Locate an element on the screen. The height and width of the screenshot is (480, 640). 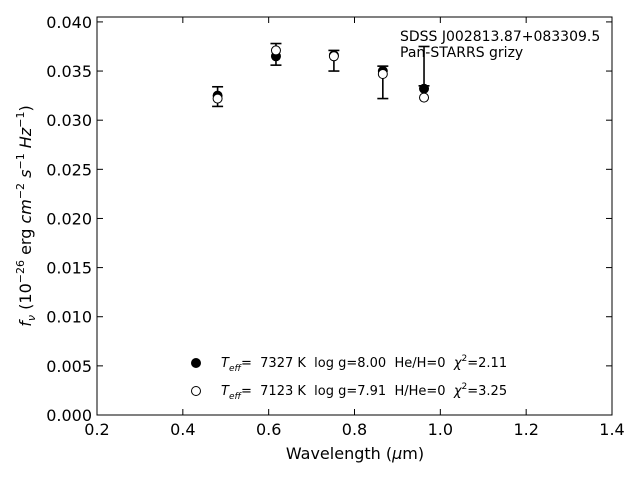
x-axis-label: Wavelength (μm) is located at coordinates (355, 453).